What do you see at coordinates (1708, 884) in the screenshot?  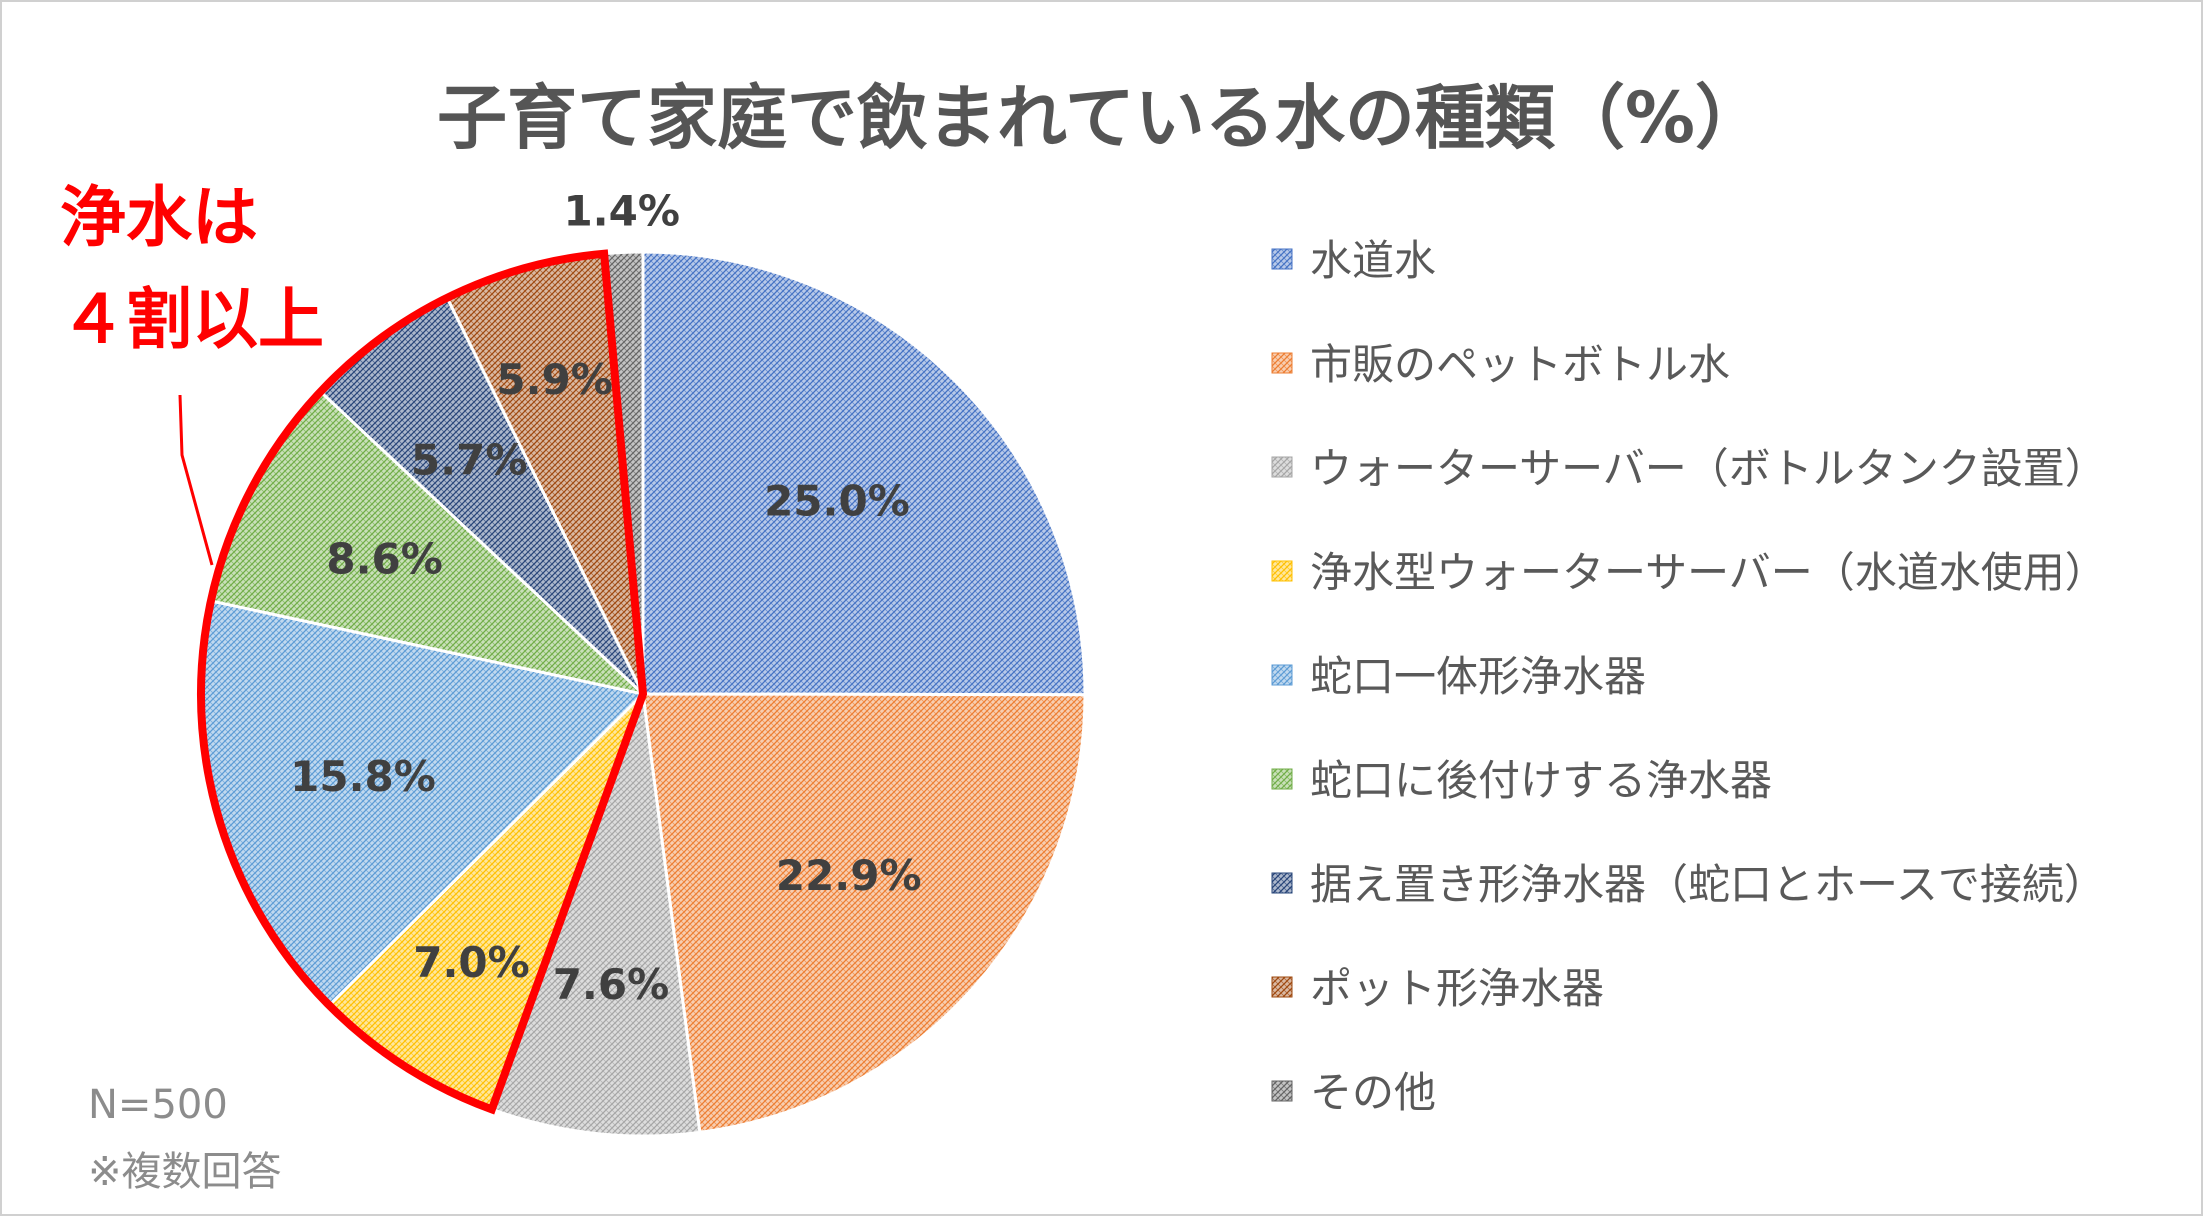 I see `legend-label: 据え置き形浄水器（蛇口とホースで接続）` at bounding box center [1708, 884].